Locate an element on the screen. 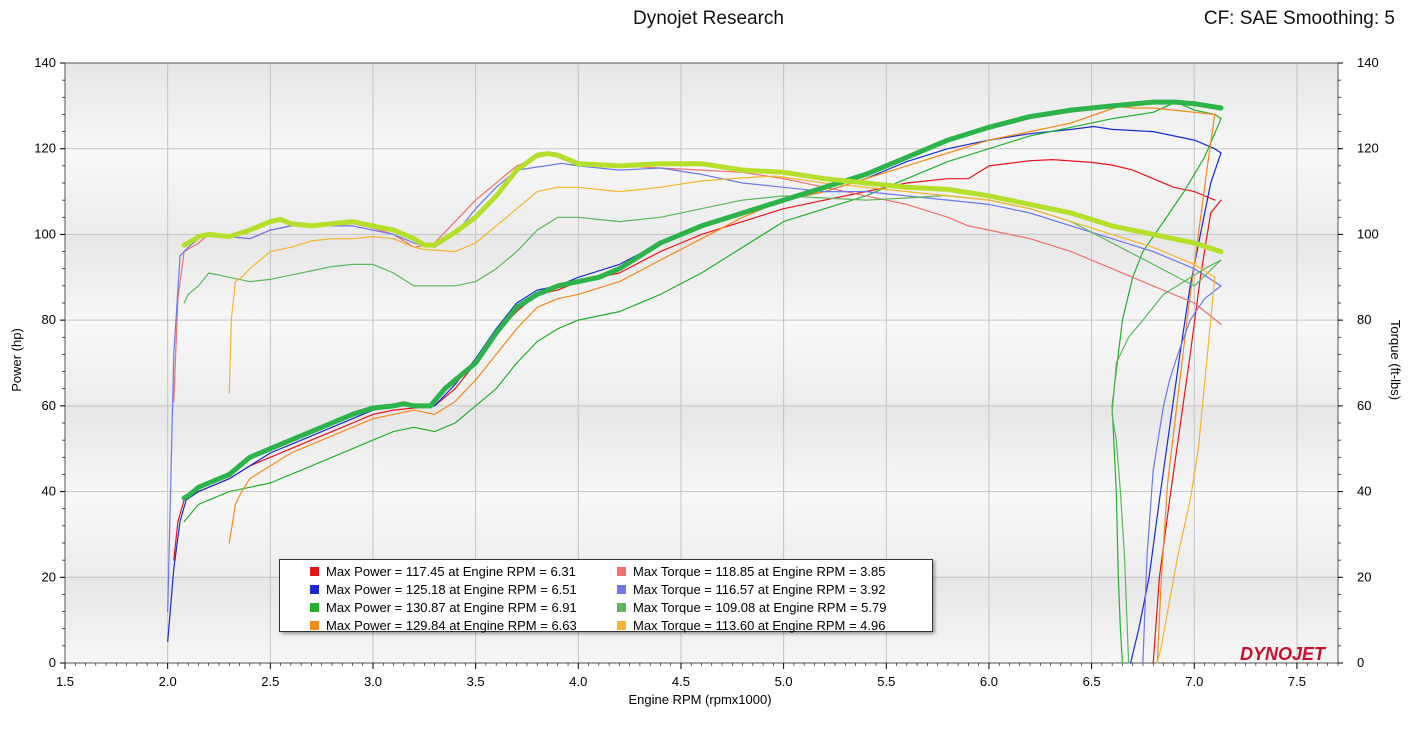 Image resolution: width=1417 pixels, height=734 pixels. series-line-power-orange-drop is located at coordinates (1186, 388).